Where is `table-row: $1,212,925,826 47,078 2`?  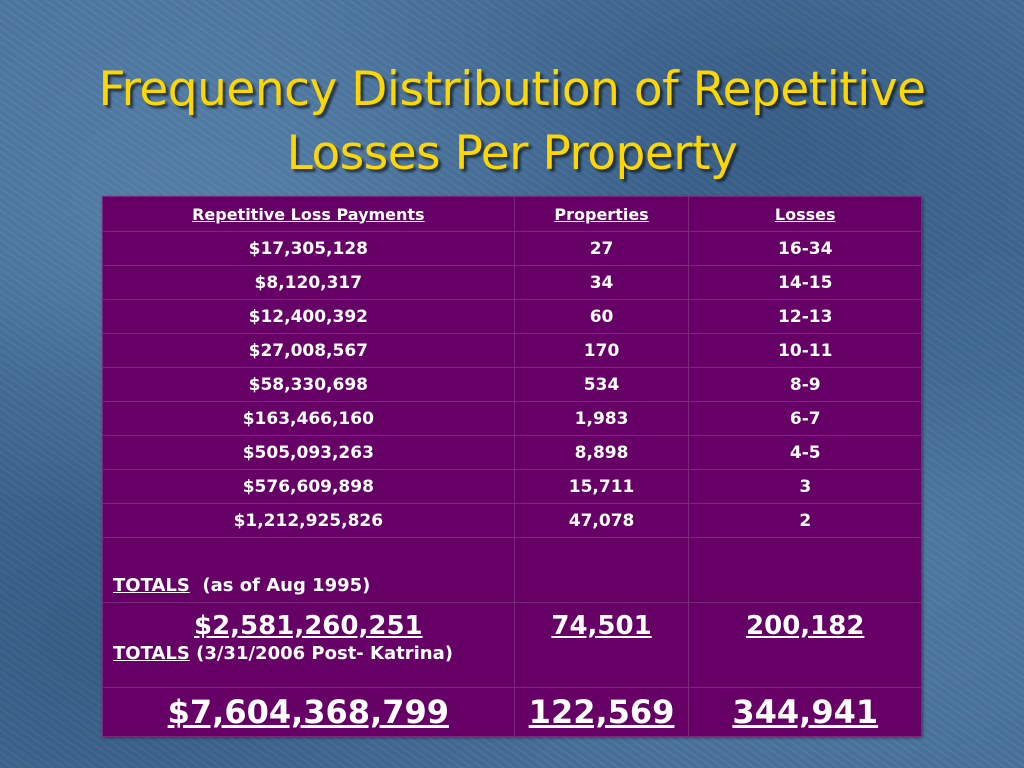 table-row: $1,212,925,826 47,078 2 is located at coordinates (512, 520).